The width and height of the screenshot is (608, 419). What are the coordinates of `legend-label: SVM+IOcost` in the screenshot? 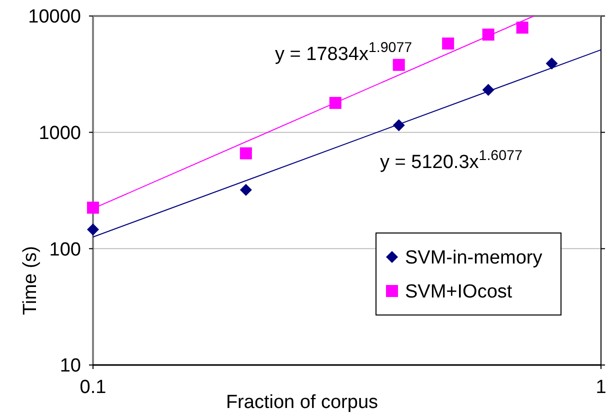 It's located at (459, 292).